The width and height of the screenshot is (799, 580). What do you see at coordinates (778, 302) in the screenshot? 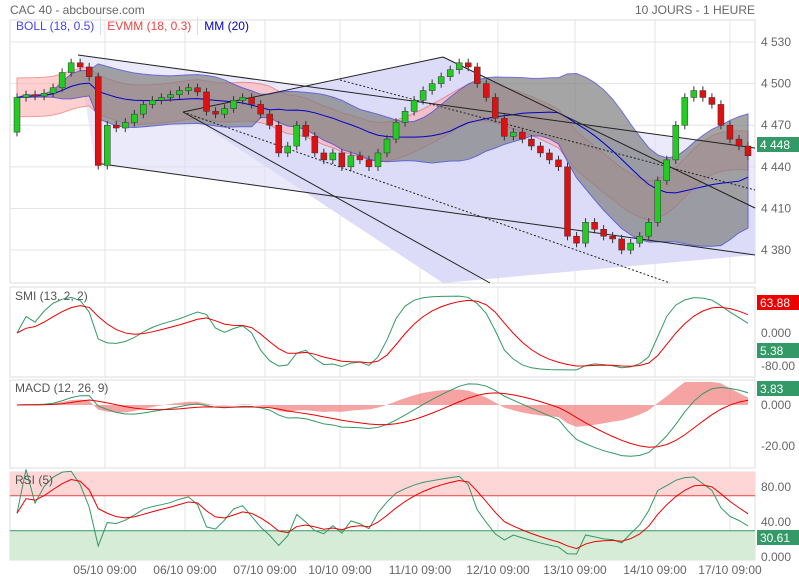
I see `smi-signal-badge` at bounding box center [778, 302].